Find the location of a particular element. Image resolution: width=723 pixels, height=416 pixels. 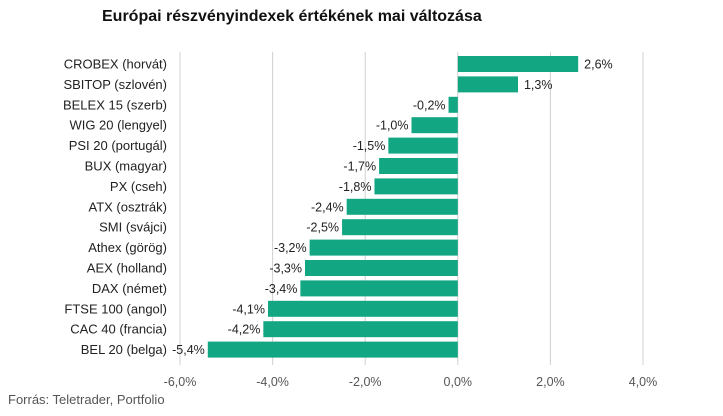

category-label: BUX (magyar) is located at coordinates (126, 166).